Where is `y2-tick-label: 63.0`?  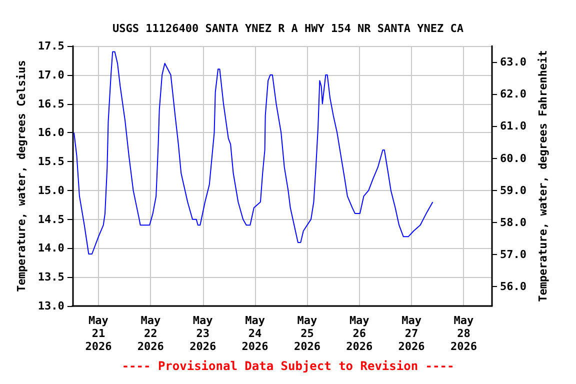
y2-tick-label: 63.0 is located at coordinates (513, 62).